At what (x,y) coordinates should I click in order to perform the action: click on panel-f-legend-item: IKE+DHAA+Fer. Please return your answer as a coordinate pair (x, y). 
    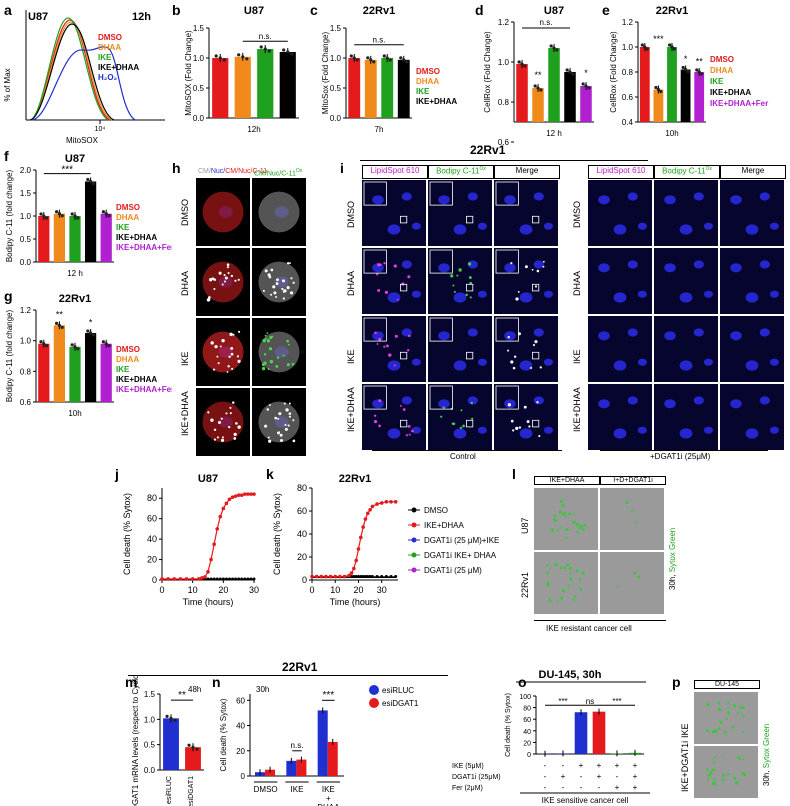
    Looking at the image, I should click on (144, 247).